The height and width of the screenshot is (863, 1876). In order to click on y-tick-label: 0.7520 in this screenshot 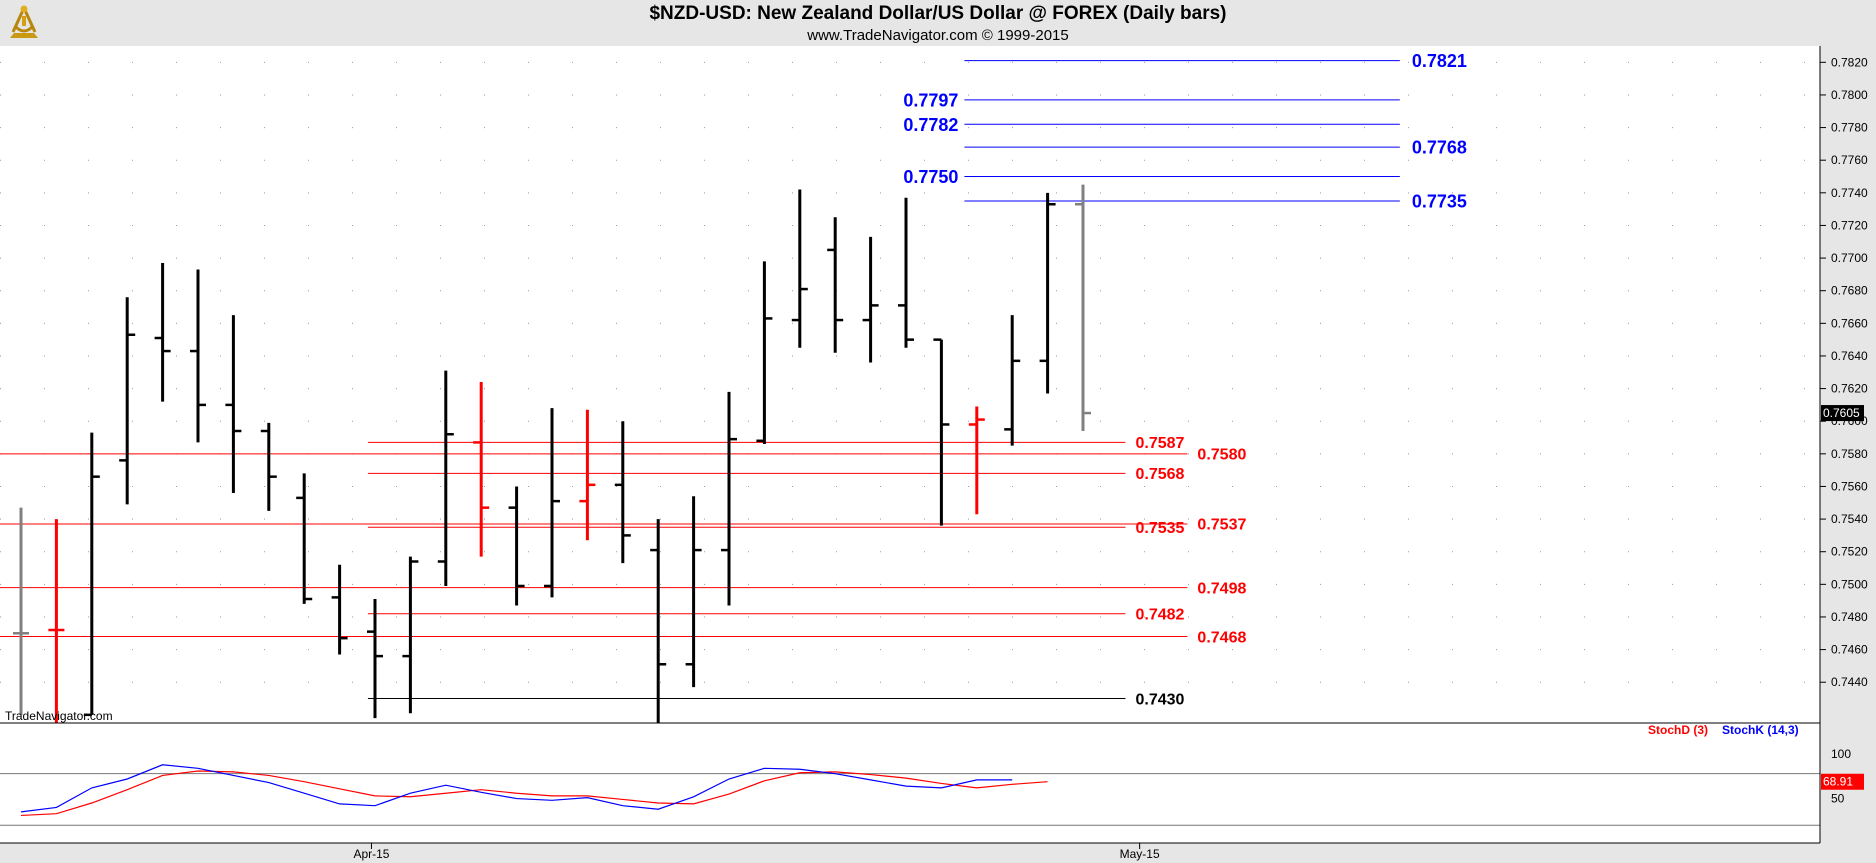, I will do `click(1849, 552)`.